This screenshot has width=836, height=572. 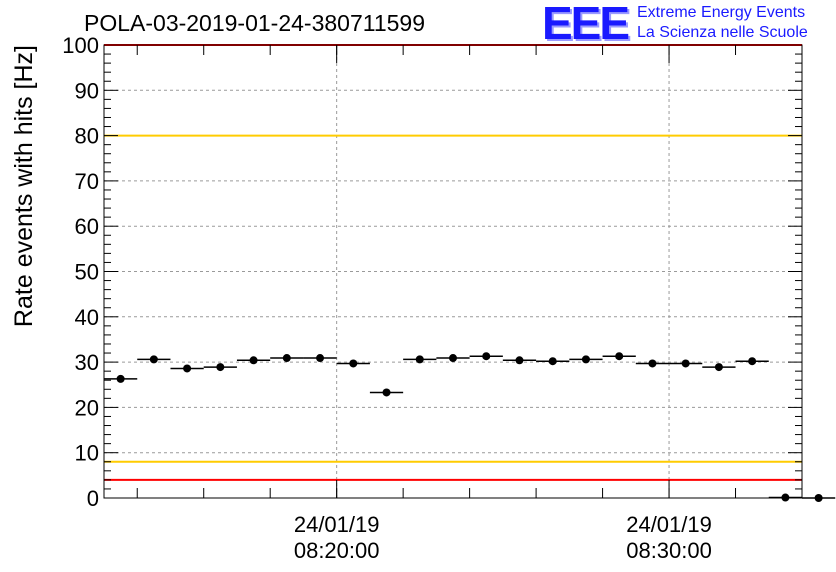 I want to click on y-tick-label: 30, so click(x=87, y=362).